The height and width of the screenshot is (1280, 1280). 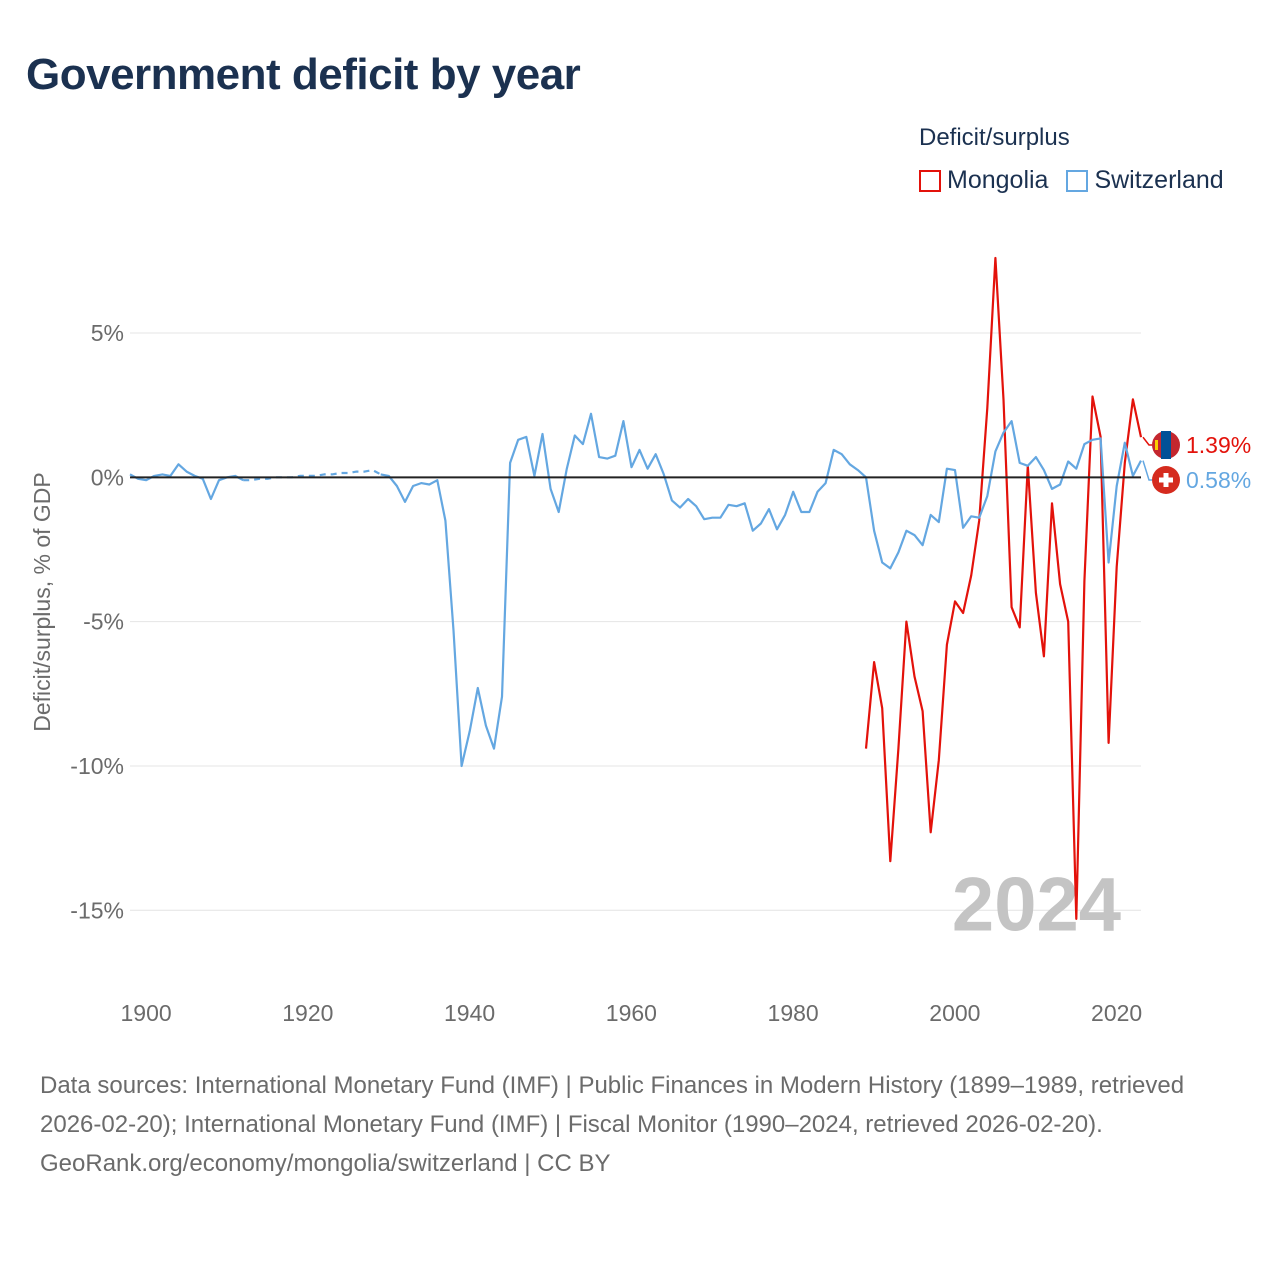 What do you see at coordinates (998, 180) in the screenshot?
I see `legend-label-mongolia: Mongolia` at bounding box center [998, 180].